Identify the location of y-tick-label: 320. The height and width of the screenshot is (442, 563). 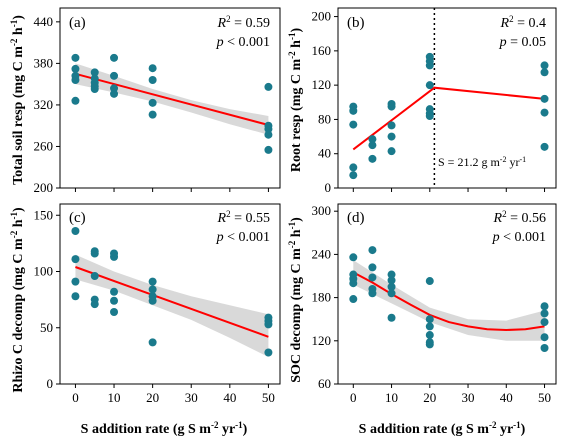
(44, 104).